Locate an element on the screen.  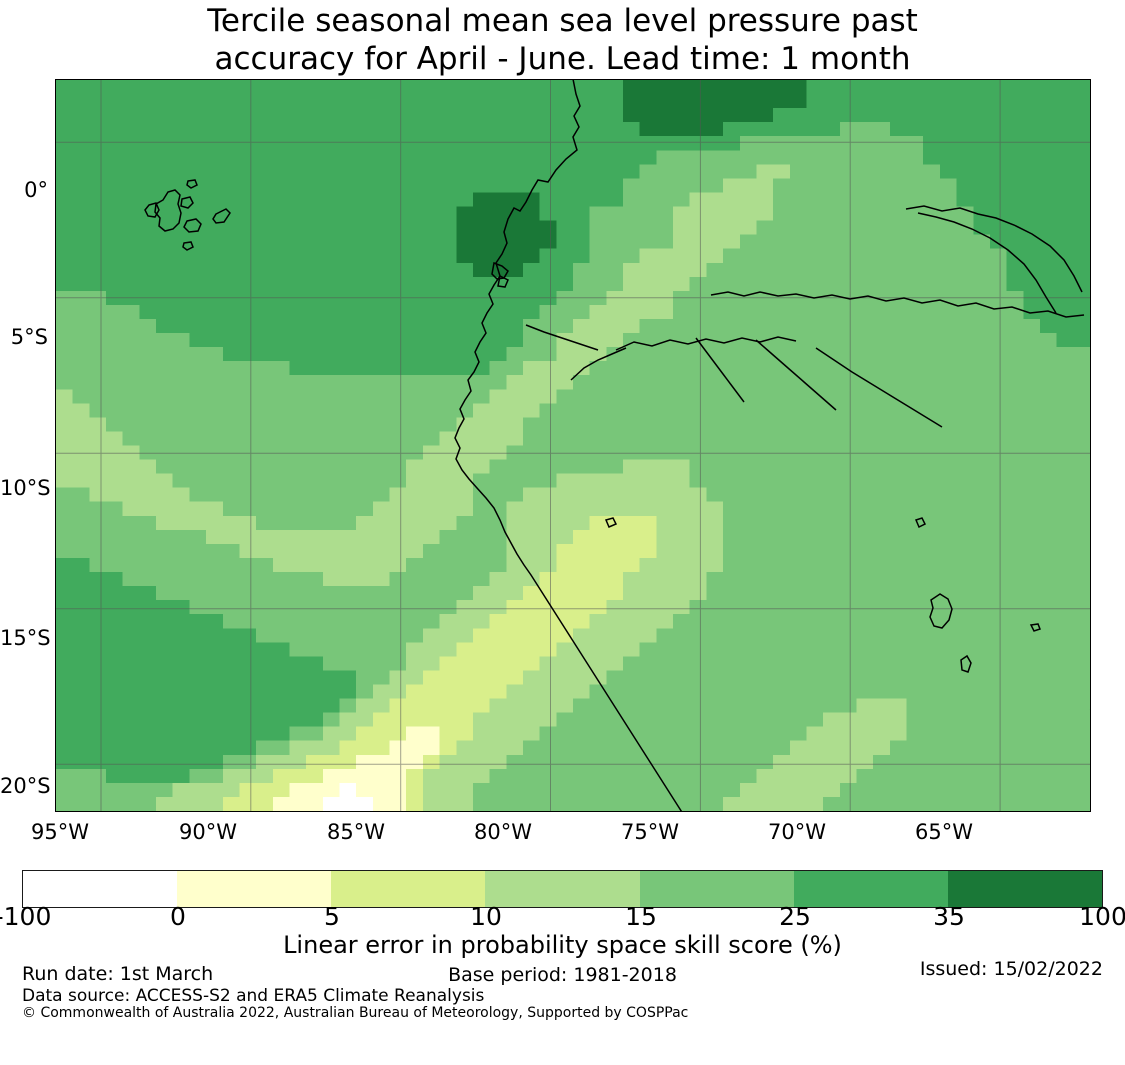
x-tick-90w: 90°W is located at coordinates (208, 832).